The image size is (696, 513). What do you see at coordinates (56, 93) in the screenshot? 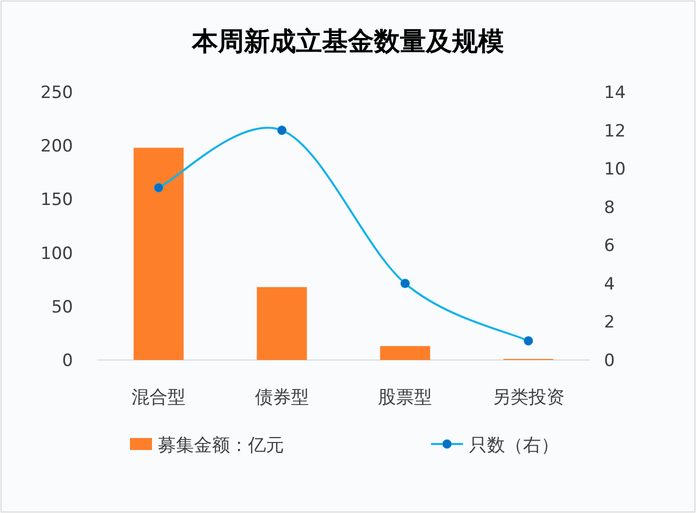
I see `y-tick-label: 250` at bounding box center [56, 93].